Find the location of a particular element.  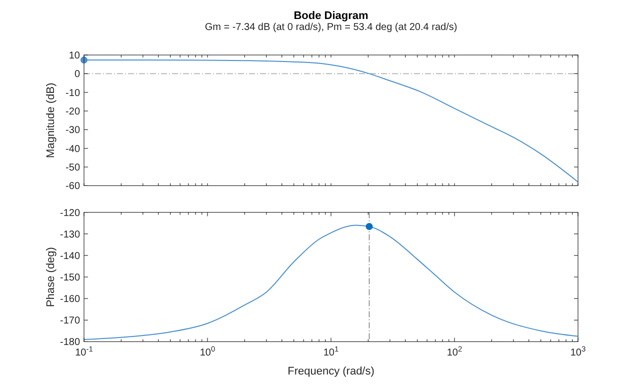

y-tick-label: -160 is located at coordinates (70, 300).